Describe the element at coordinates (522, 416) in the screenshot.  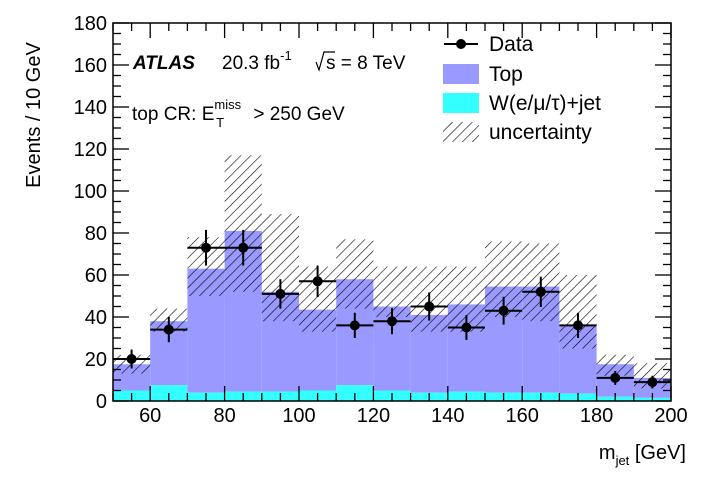
I see `x-tick-label: 160` at that location.